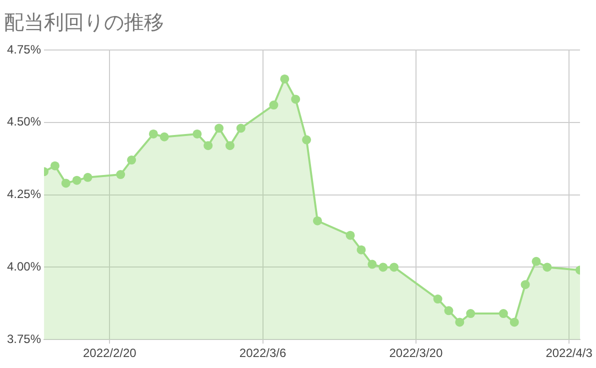 Image resolution: width=596 pixels, height=368 pixels. What do you see at coordinates (24, 49) in the screenshot?
I see `y-tick-label: 4.75%` at bounding box center [24, 49].